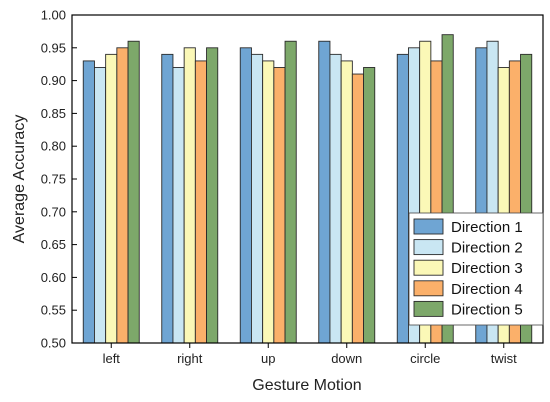 This screenshot has height=402, width=550. Describe the element at coordinates (324, 192) in the screenshot. I see `bar-direction-1-down` at that location.